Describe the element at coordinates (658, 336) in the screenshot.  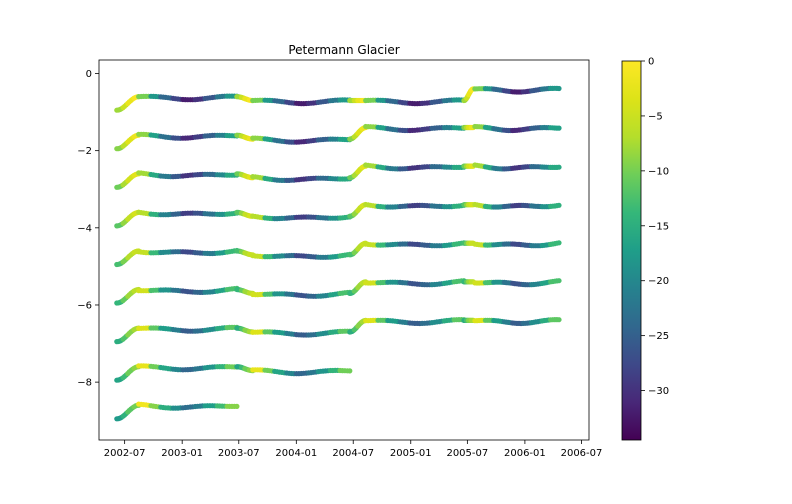
I see `colorbar-tick-label: −25` at that location.